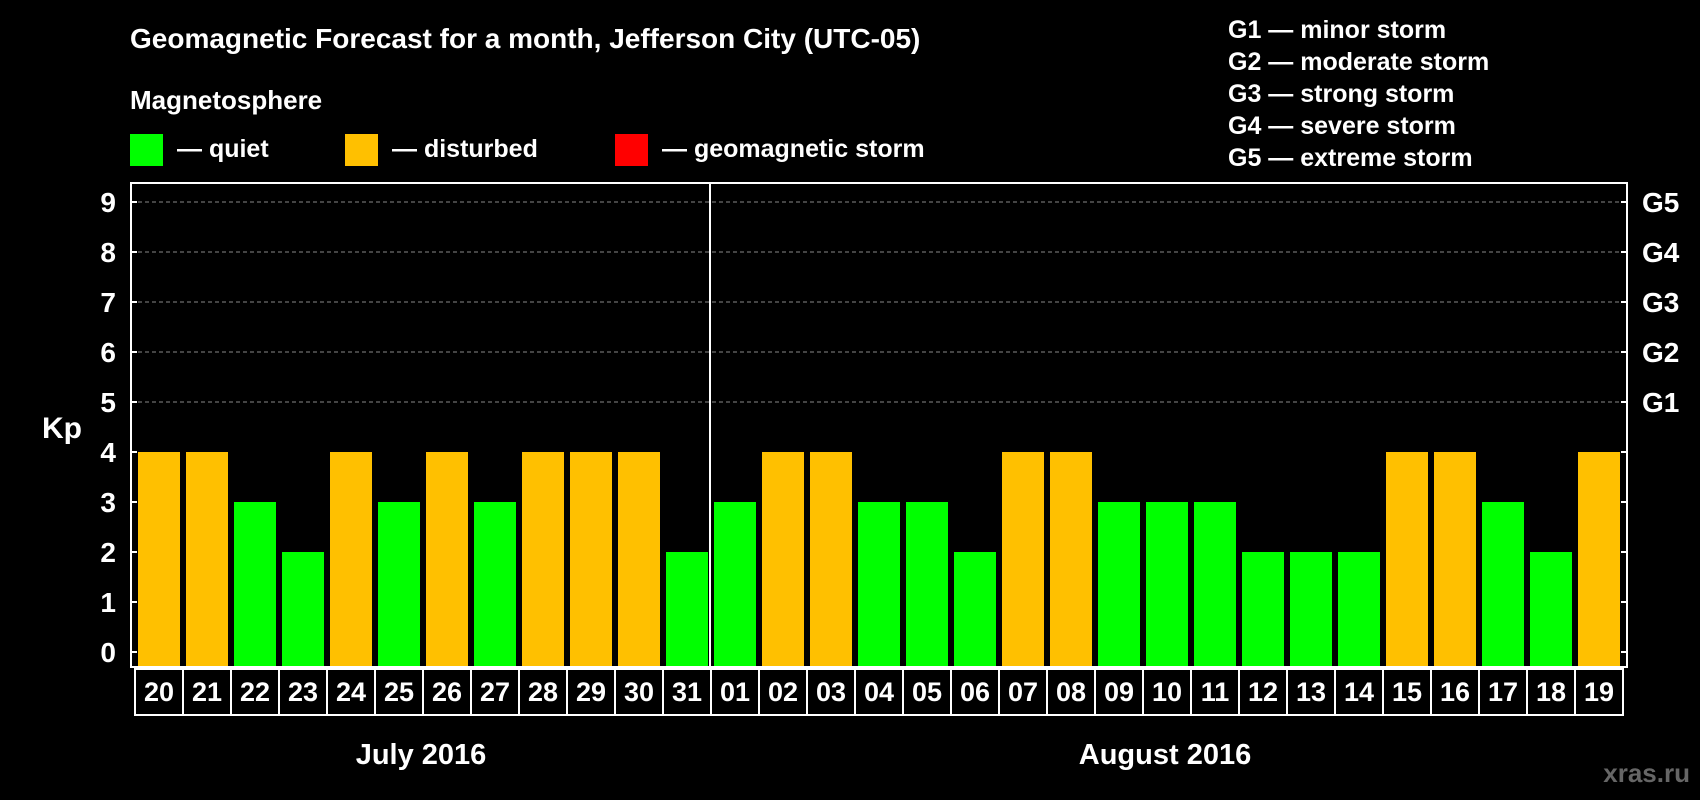 The width and height of the screenshot is (1700, 800). What do you see at coordinates (927, 692) in the screenshot?
I see `day-label: 05` at bounding box center [927, 692].